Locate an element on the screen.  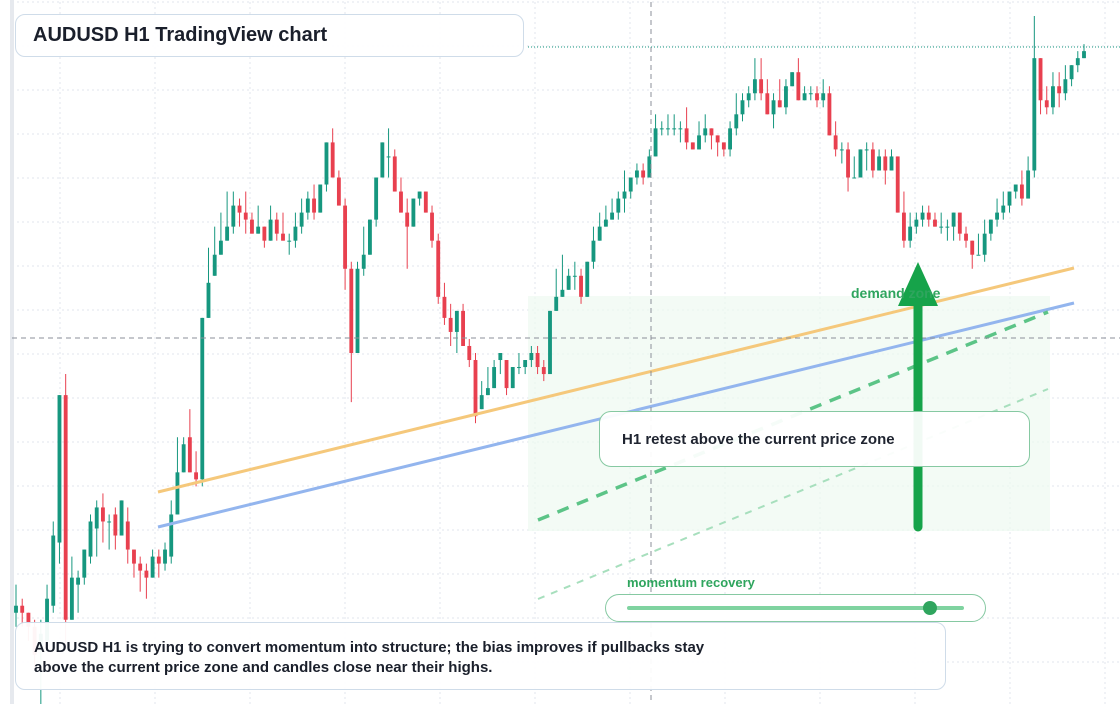
retest-callout: H1 retest above the current price zone is located at coordinates (814, 439).